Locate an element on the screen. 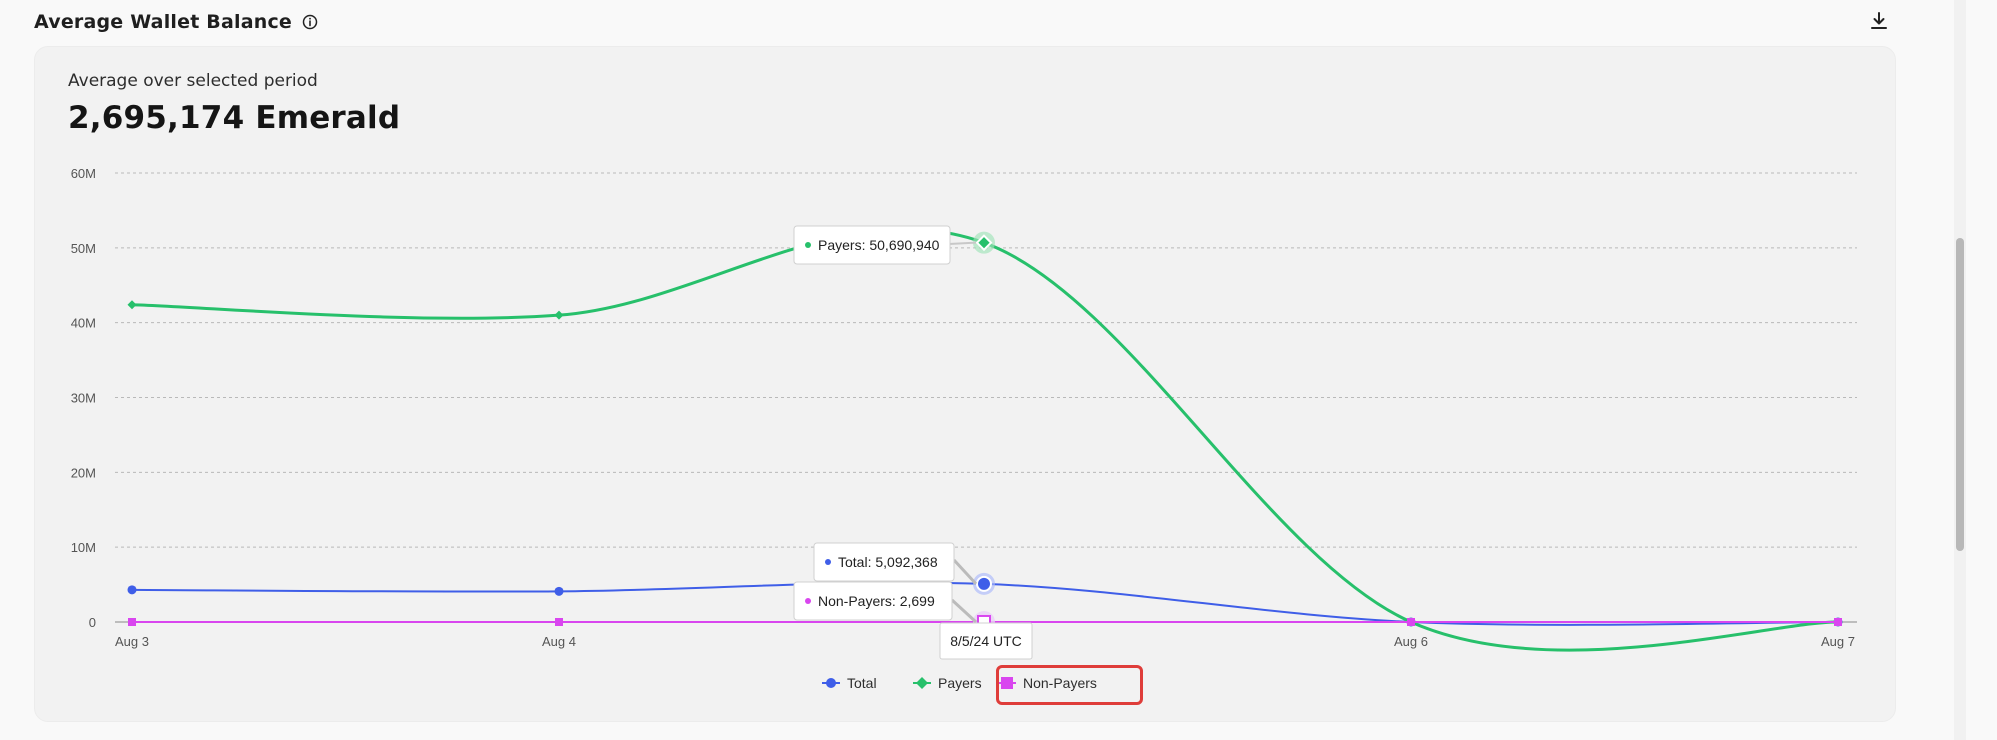 Image resolution: width=1997 pixels, height=740 pixels. tooltip-total-label-box is located at coordinates (884, 562).